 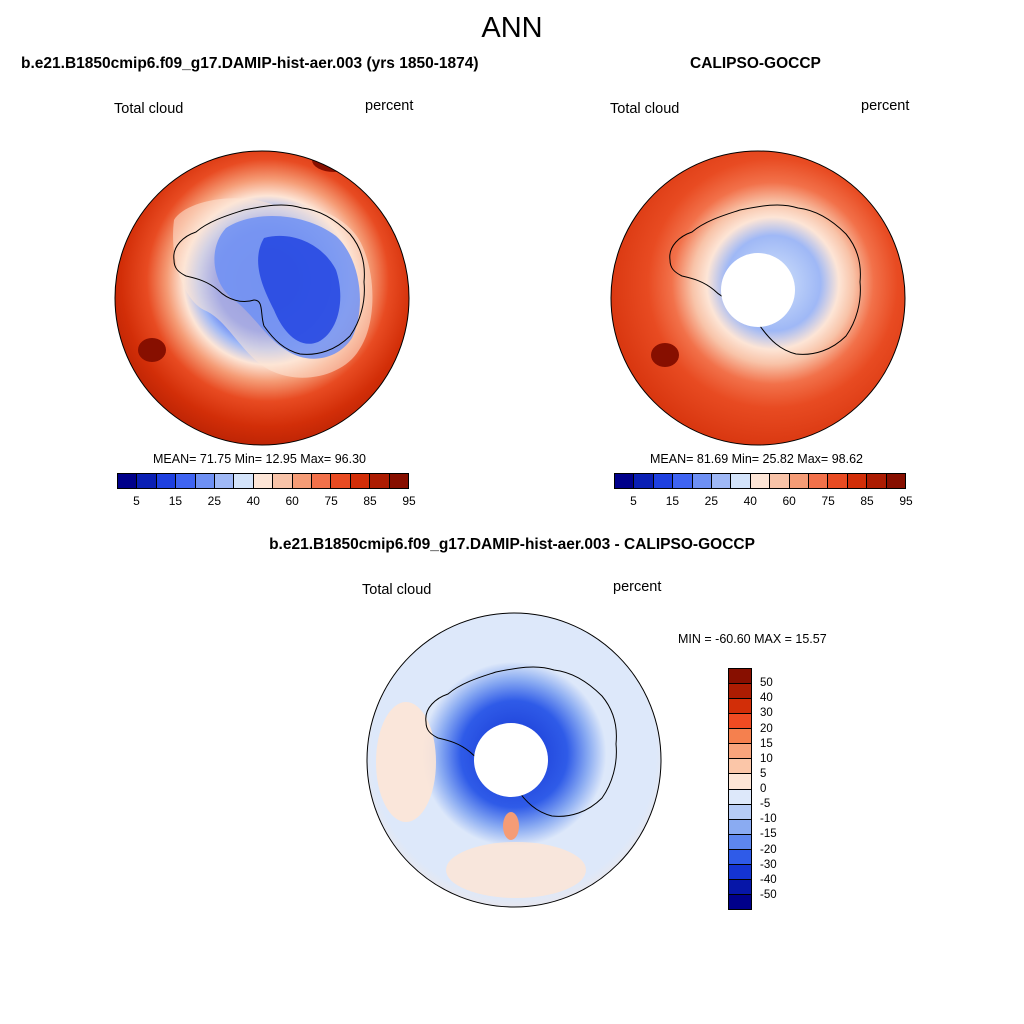 I want to click on panel-2-colorbar-tick-label: 95, so click(x=906, y=501).